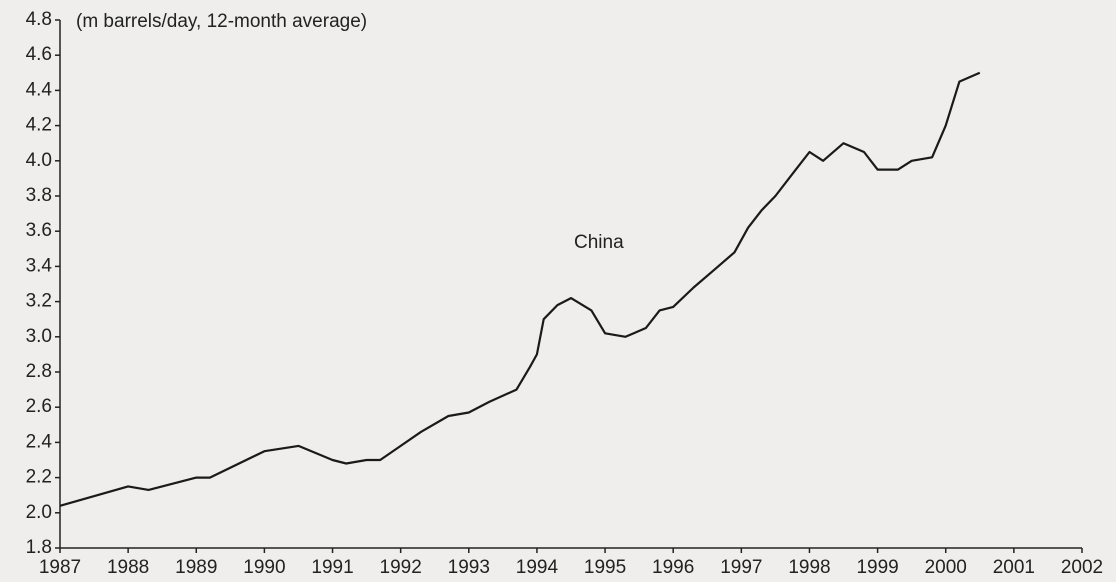 The width and height of the screenshot is (1116, 582). I want to click on x-tick-label: 1987, so click(60, 567).